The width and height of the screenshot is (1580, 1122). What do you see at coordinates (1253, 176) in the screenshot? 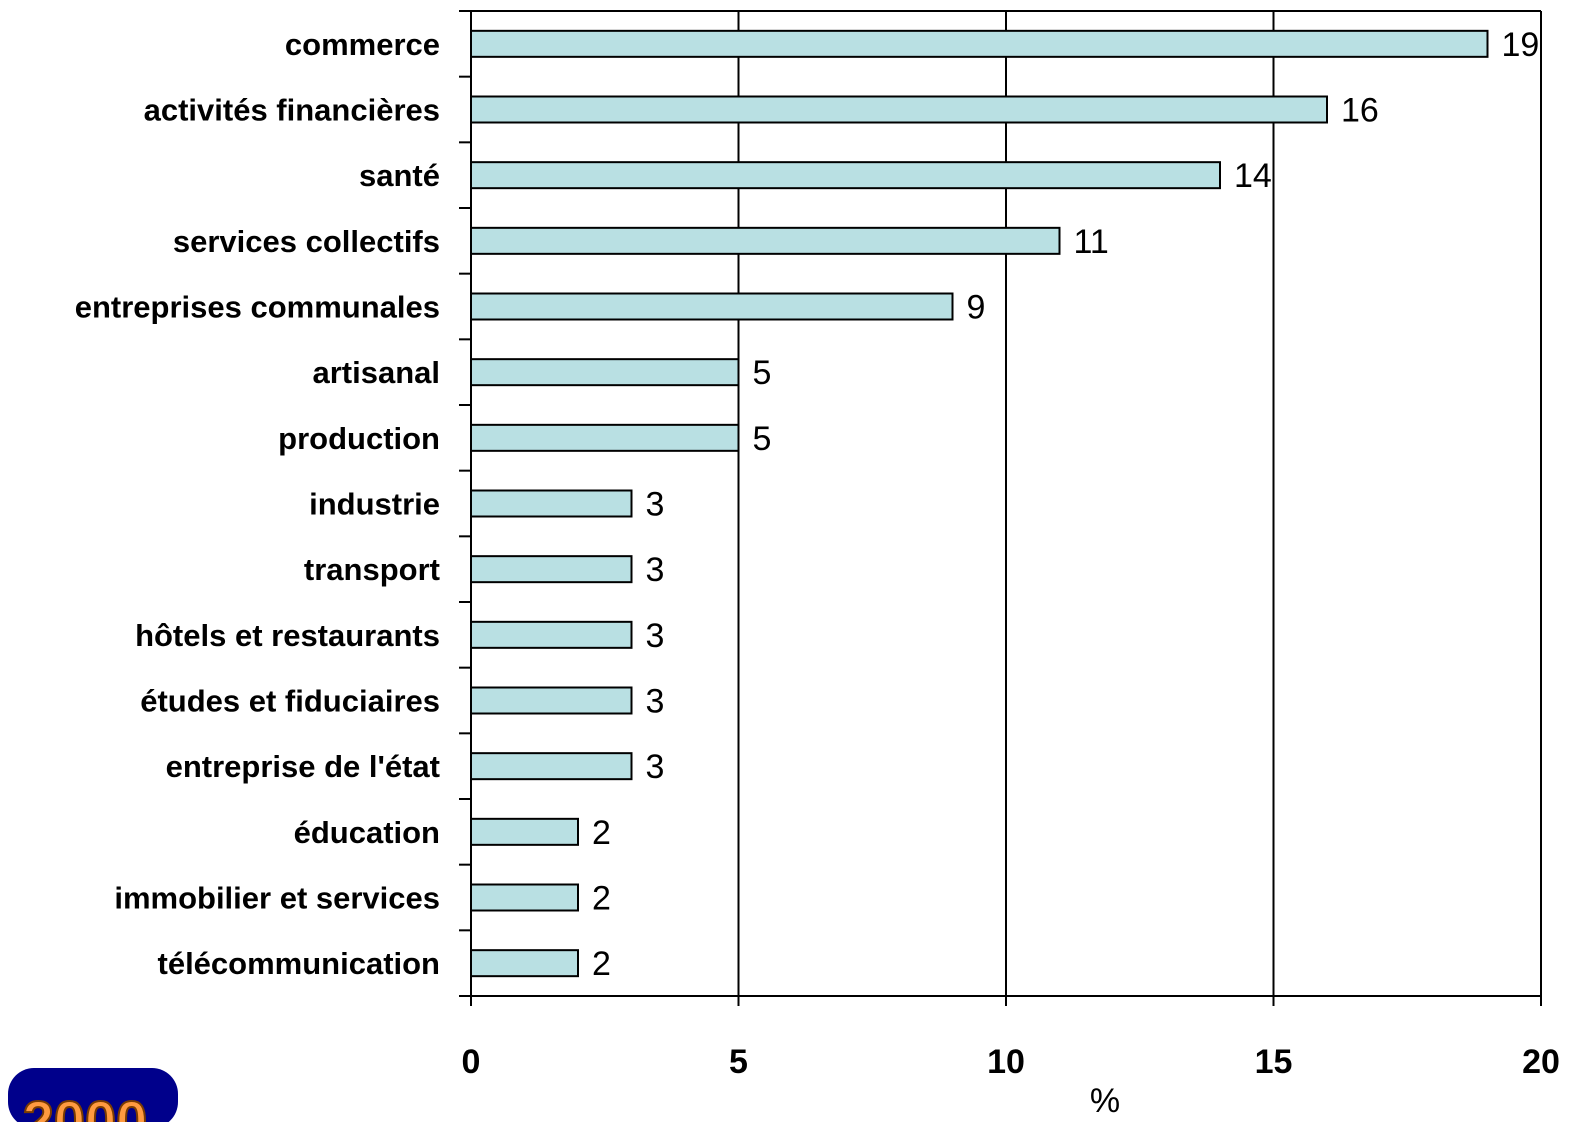
I see `data-label: 14` at bounding box center [1253, 176].